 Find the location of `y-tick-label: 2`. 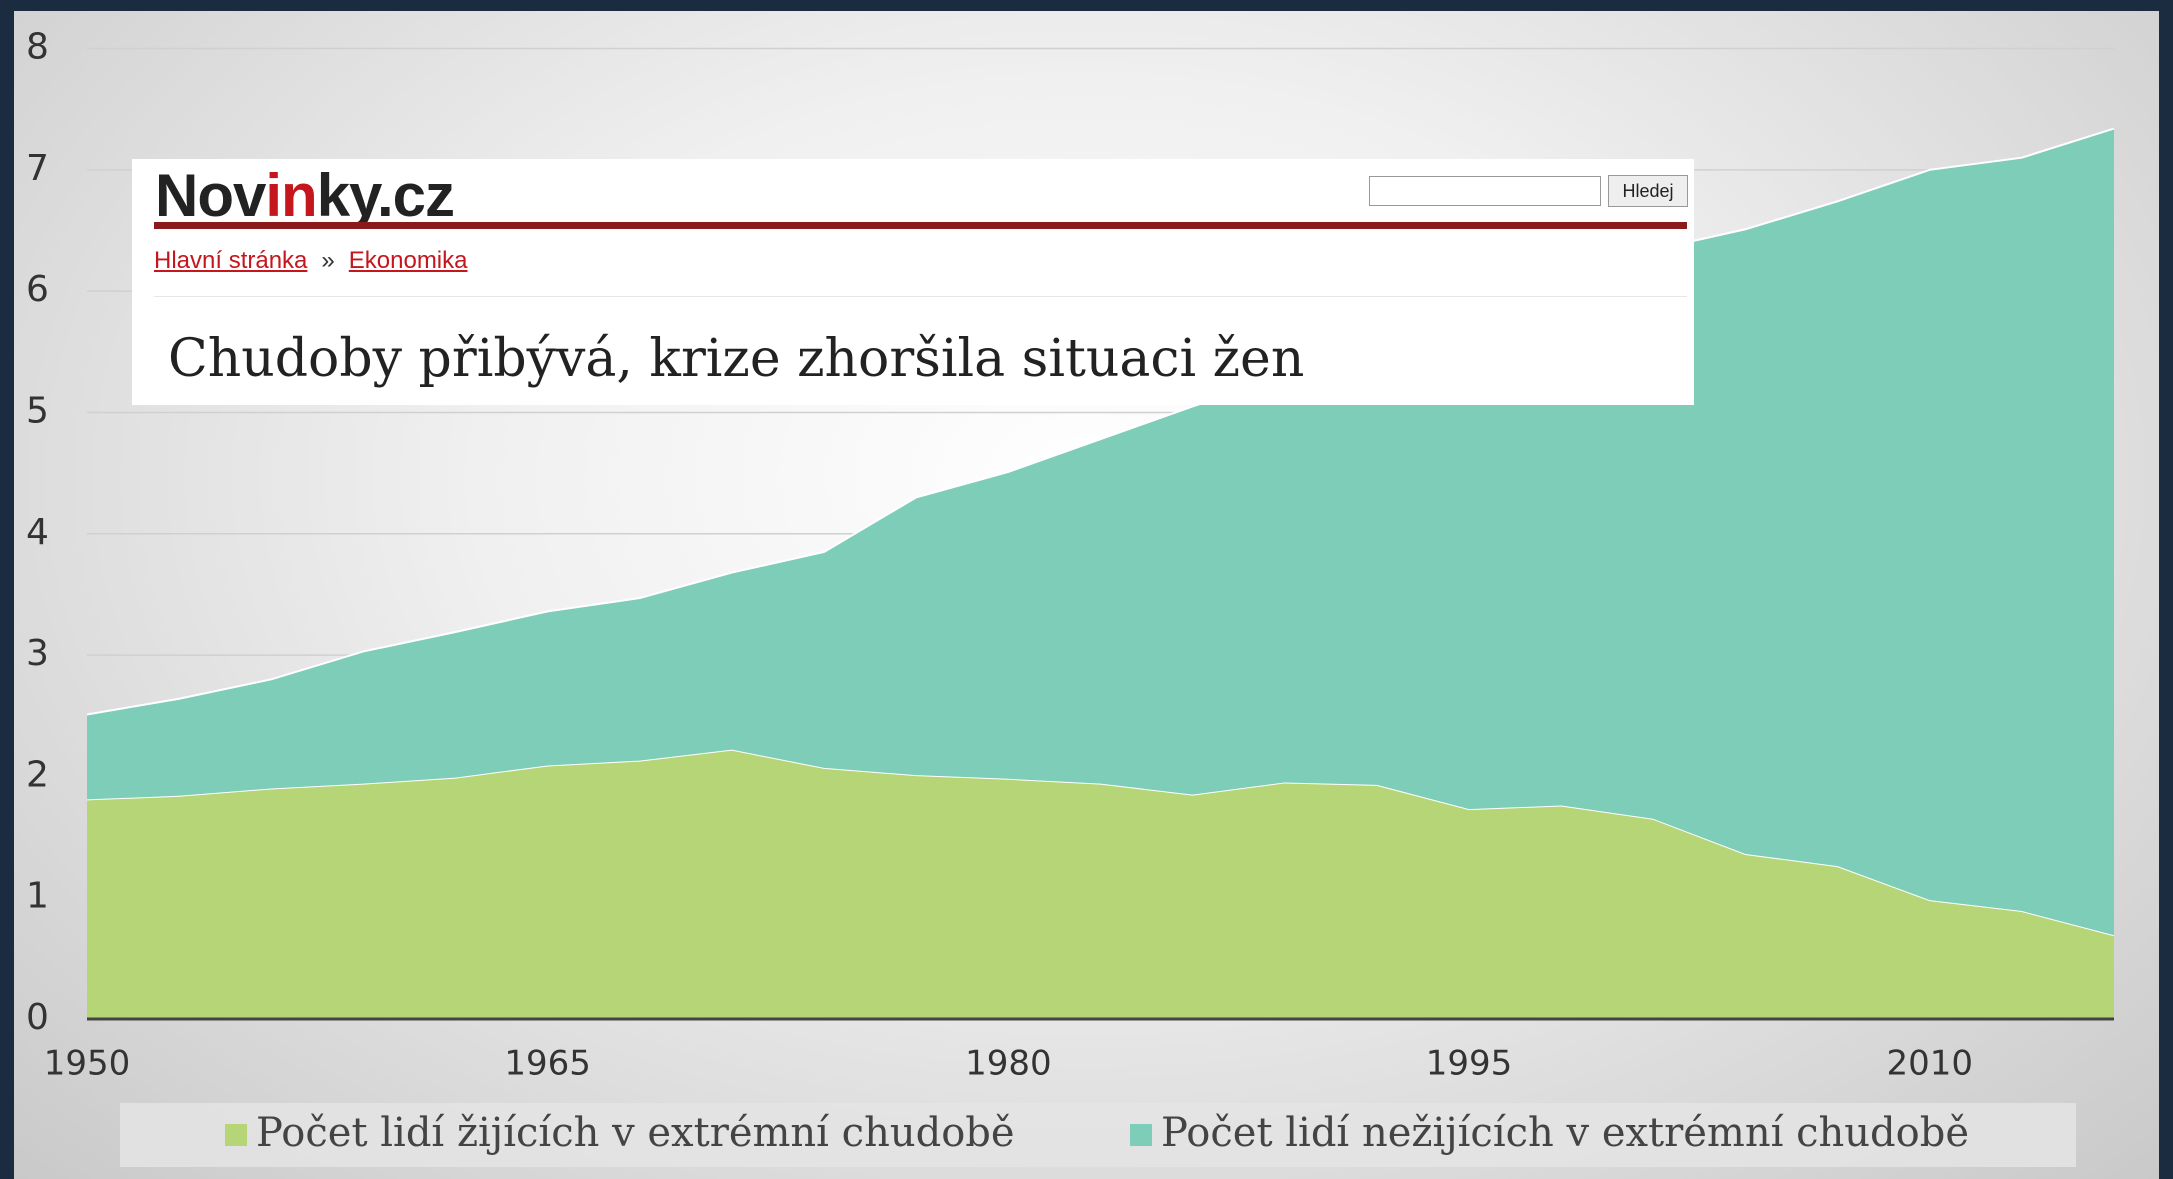

y-tick-label: 2 is located at coordinates (37, 774).